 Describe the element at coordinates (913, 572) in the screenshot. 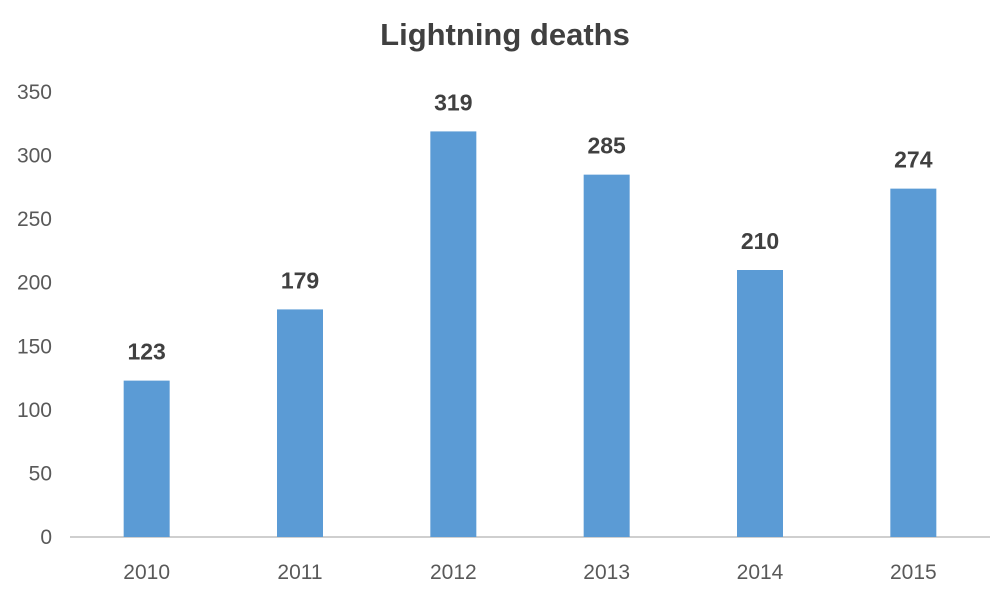

I see `x-tick-label: 2015` at that location.